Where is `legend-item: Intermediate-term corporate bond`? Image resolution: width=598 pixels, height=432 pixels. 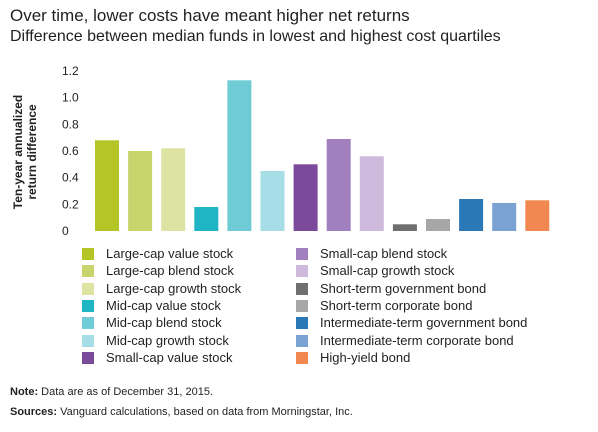
legend-item: Intermediate-term corporate bond is located at coordinates (405, 341).